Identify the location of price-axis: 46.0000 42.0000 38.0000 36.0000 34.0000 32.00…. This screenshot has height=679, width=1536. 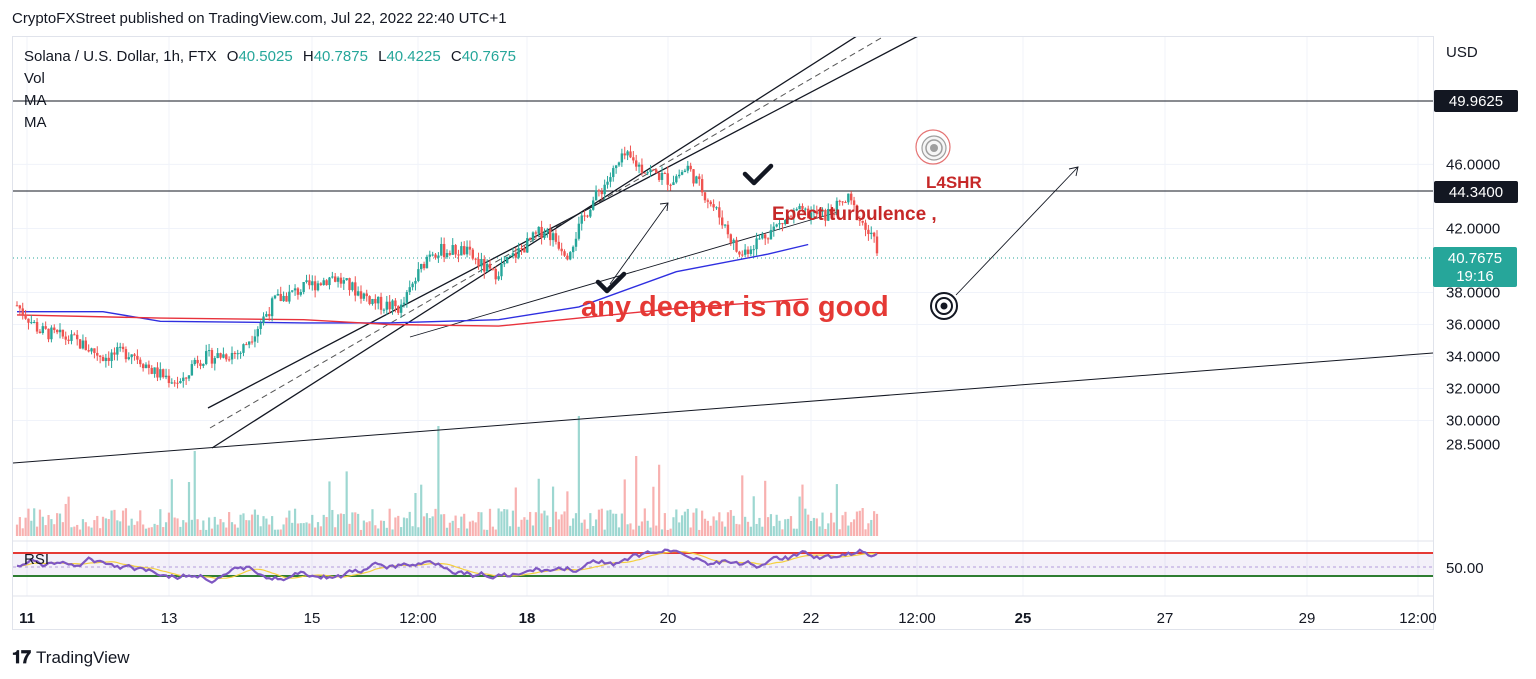
(1473, 304).